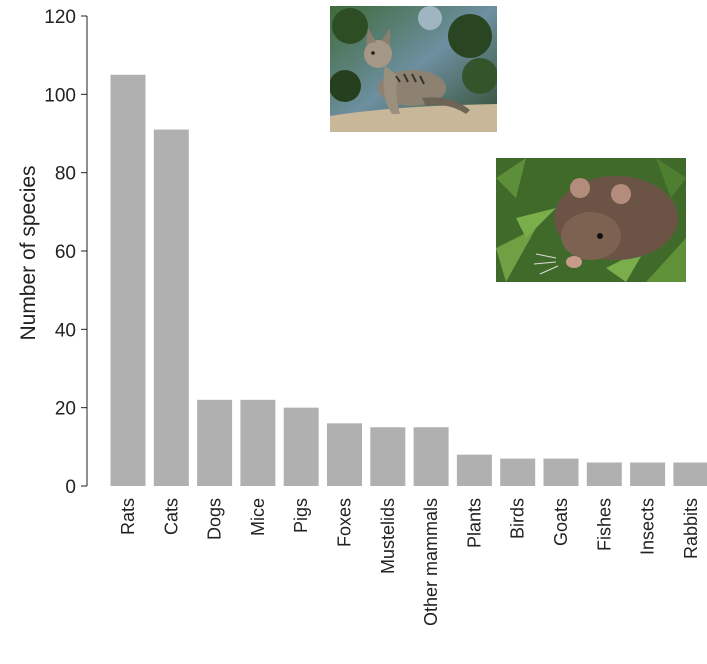 This screenshot has height=664, width=707. What do you see at coordinates (28, 252) in the screenshot?
I see `y-axis-title: Number of species` at bounding box center [28, 252].